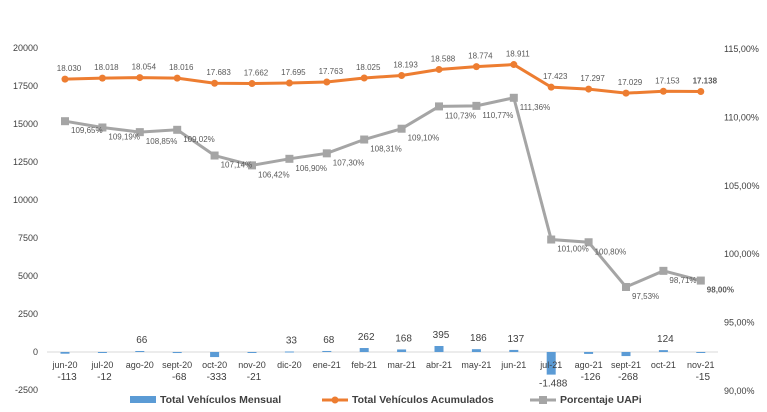  Describe the element at coordinates (478, 338) in the screenshot. I see `bar-value-label: 186` at that location.